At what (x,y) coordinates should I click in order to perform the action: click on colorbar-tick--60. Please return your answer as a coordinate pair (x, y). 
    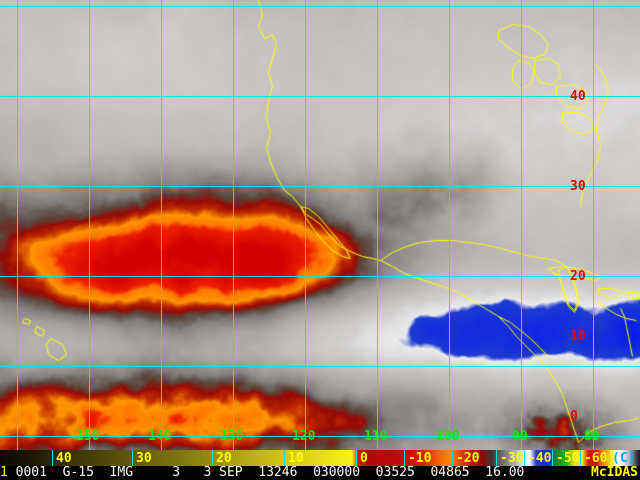
    Looking at the image, I should click on (580, 458).